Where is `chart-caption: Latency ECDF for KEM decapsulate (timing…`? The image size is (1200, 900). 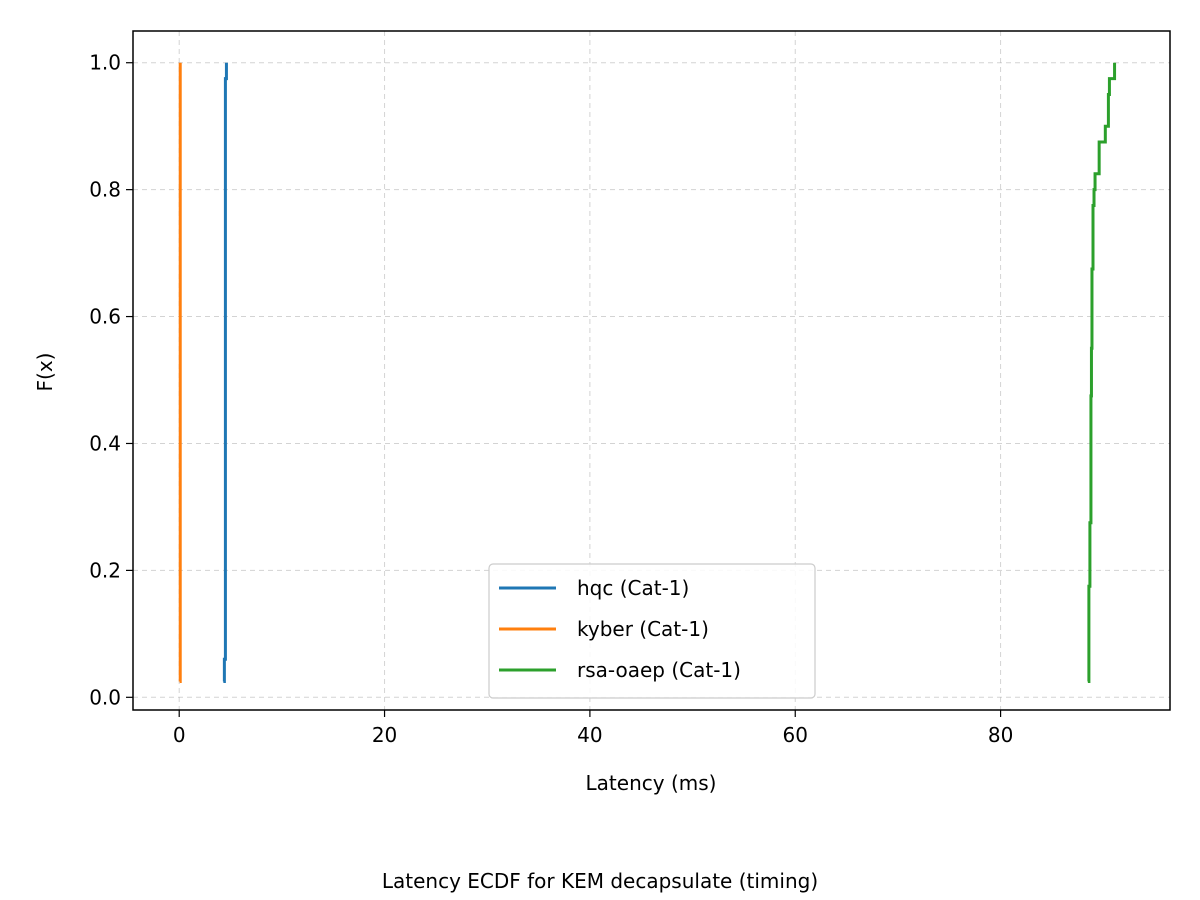 chart-caption: Latency ECDF for KEM decapsulate (timing… is located at coordinates (600, 881).